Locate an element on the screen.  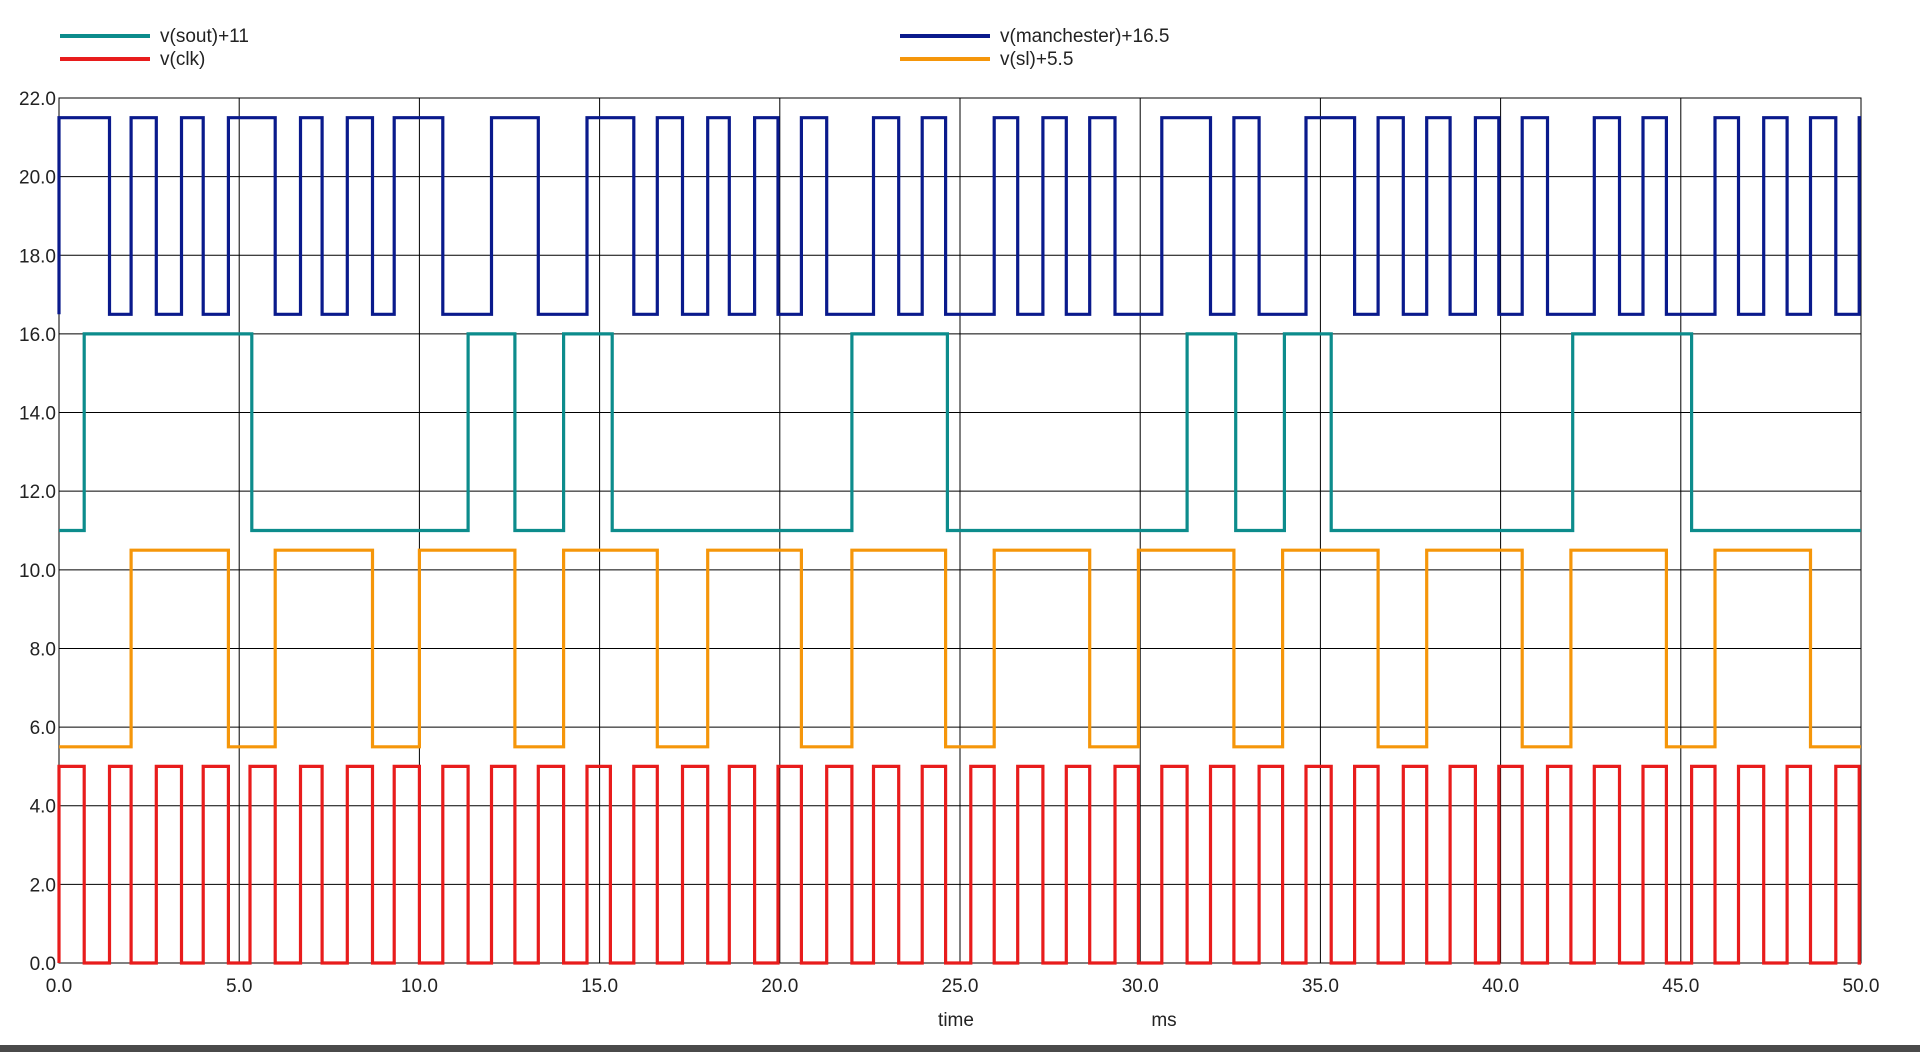
y-tick-label: 6.0 is located at coordinates (43, 728).